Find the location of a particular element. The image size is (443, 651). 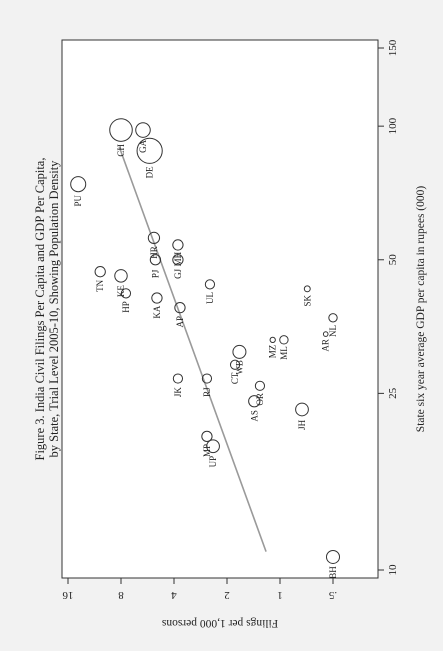

point-label: MZ is located at coordinates (273, 352).